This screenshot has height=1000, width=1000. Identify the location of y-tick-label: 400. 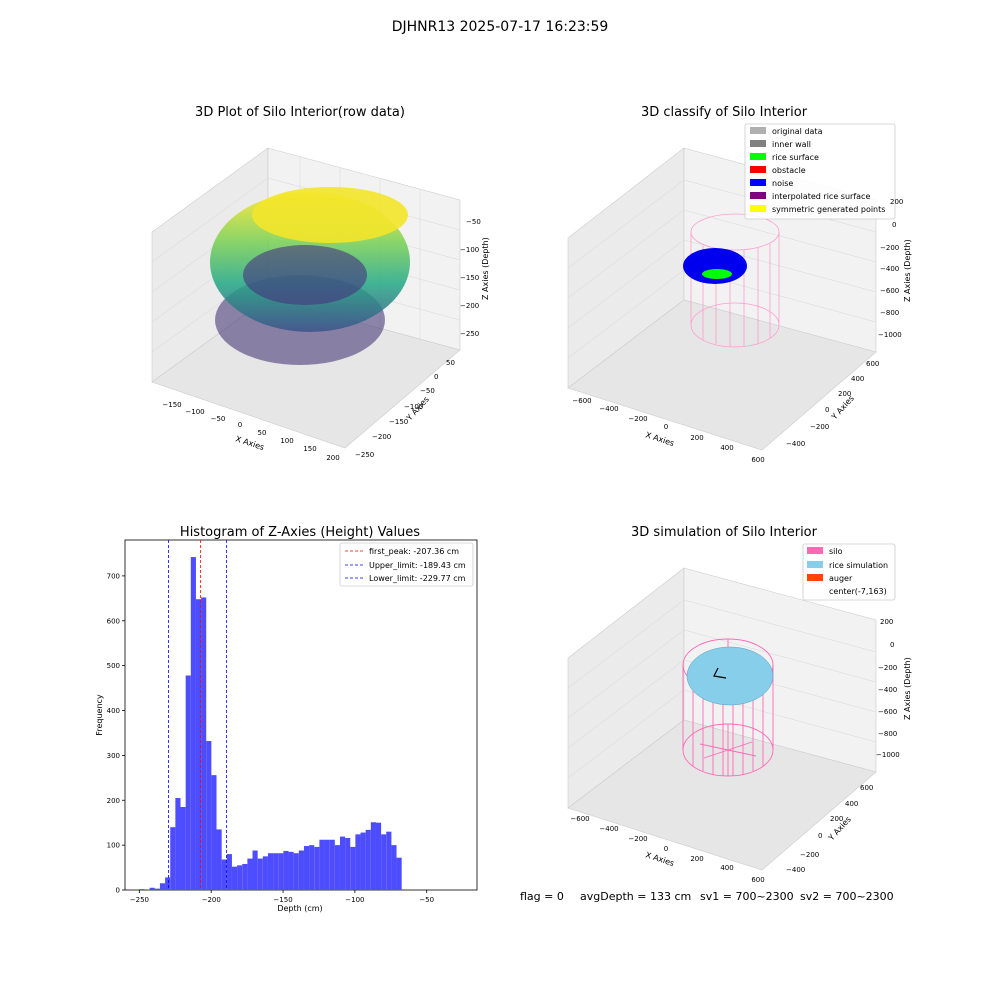
(113, 711).